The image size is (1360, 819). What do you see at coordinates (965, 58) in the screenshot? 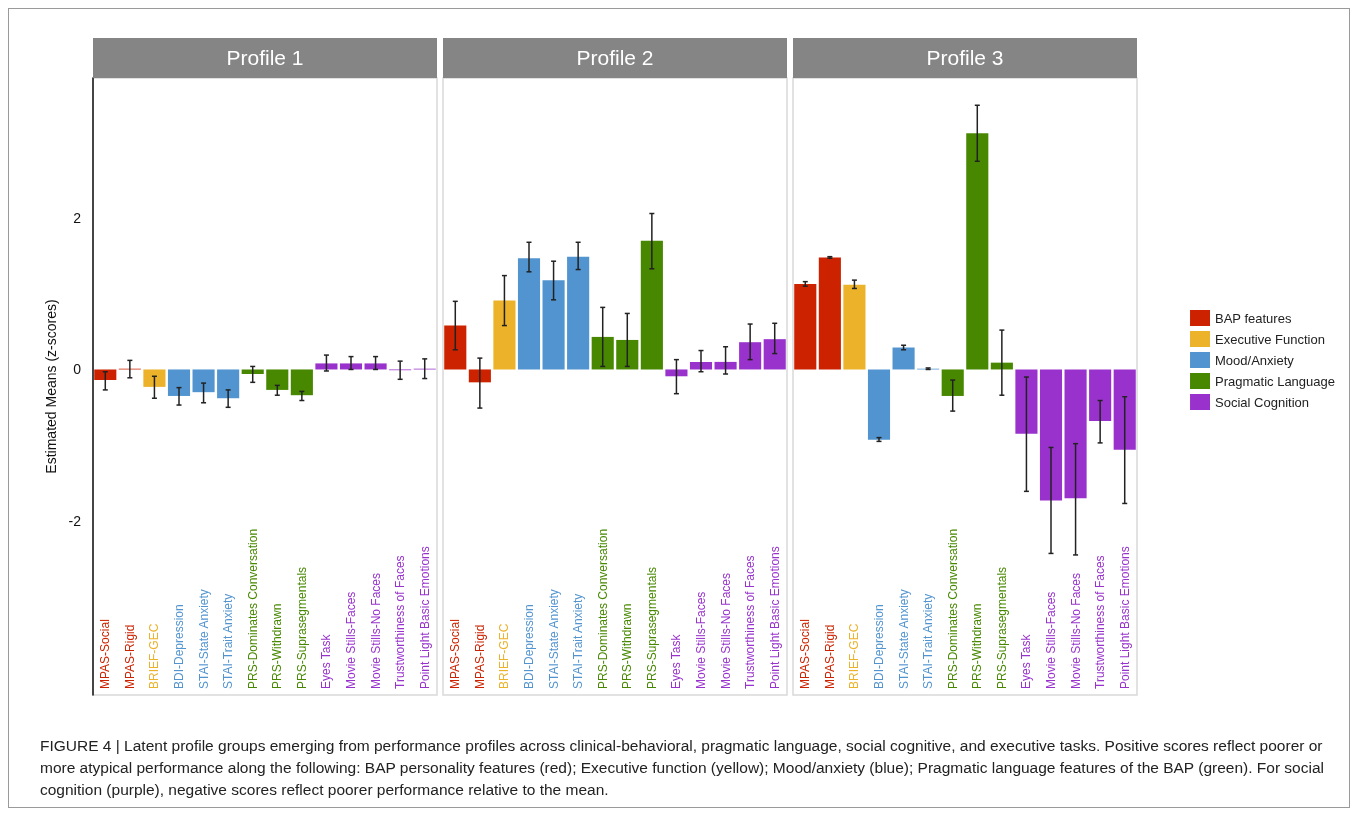
I see `chart-title: Profile 3` at bounding box center [965, 58].